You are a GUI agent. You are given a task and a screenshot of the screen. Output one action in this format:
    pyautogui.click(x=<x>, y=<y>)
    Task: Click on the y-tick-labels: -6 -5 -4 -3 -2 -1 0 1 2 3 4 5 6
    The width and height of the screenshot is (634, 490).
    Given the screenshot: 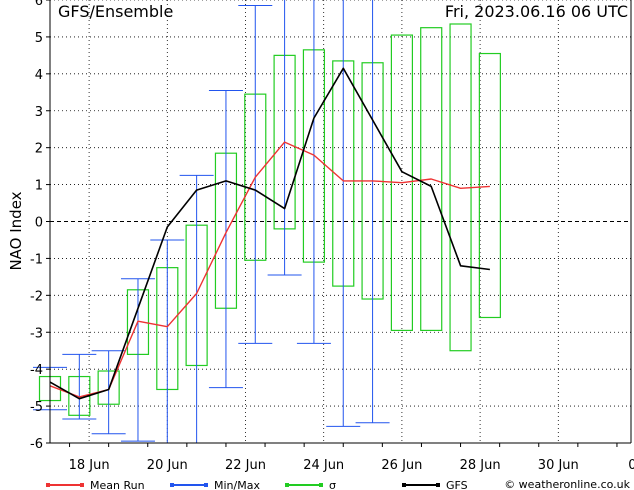 What is the action you would take?
    pyautogui.click(x=40, y=226)
    